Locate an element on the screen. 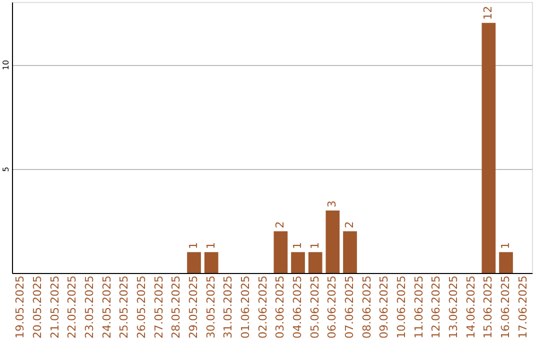 The image size is (540, 340). x-tick-label: 25.05.2025 is located at coordinates (124, 307).